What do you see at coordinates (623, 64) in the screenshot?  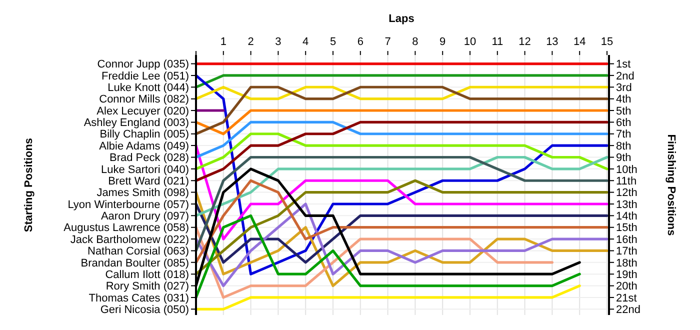 I see `y2-tick-label: 1st` at bounding box center [623, 64].